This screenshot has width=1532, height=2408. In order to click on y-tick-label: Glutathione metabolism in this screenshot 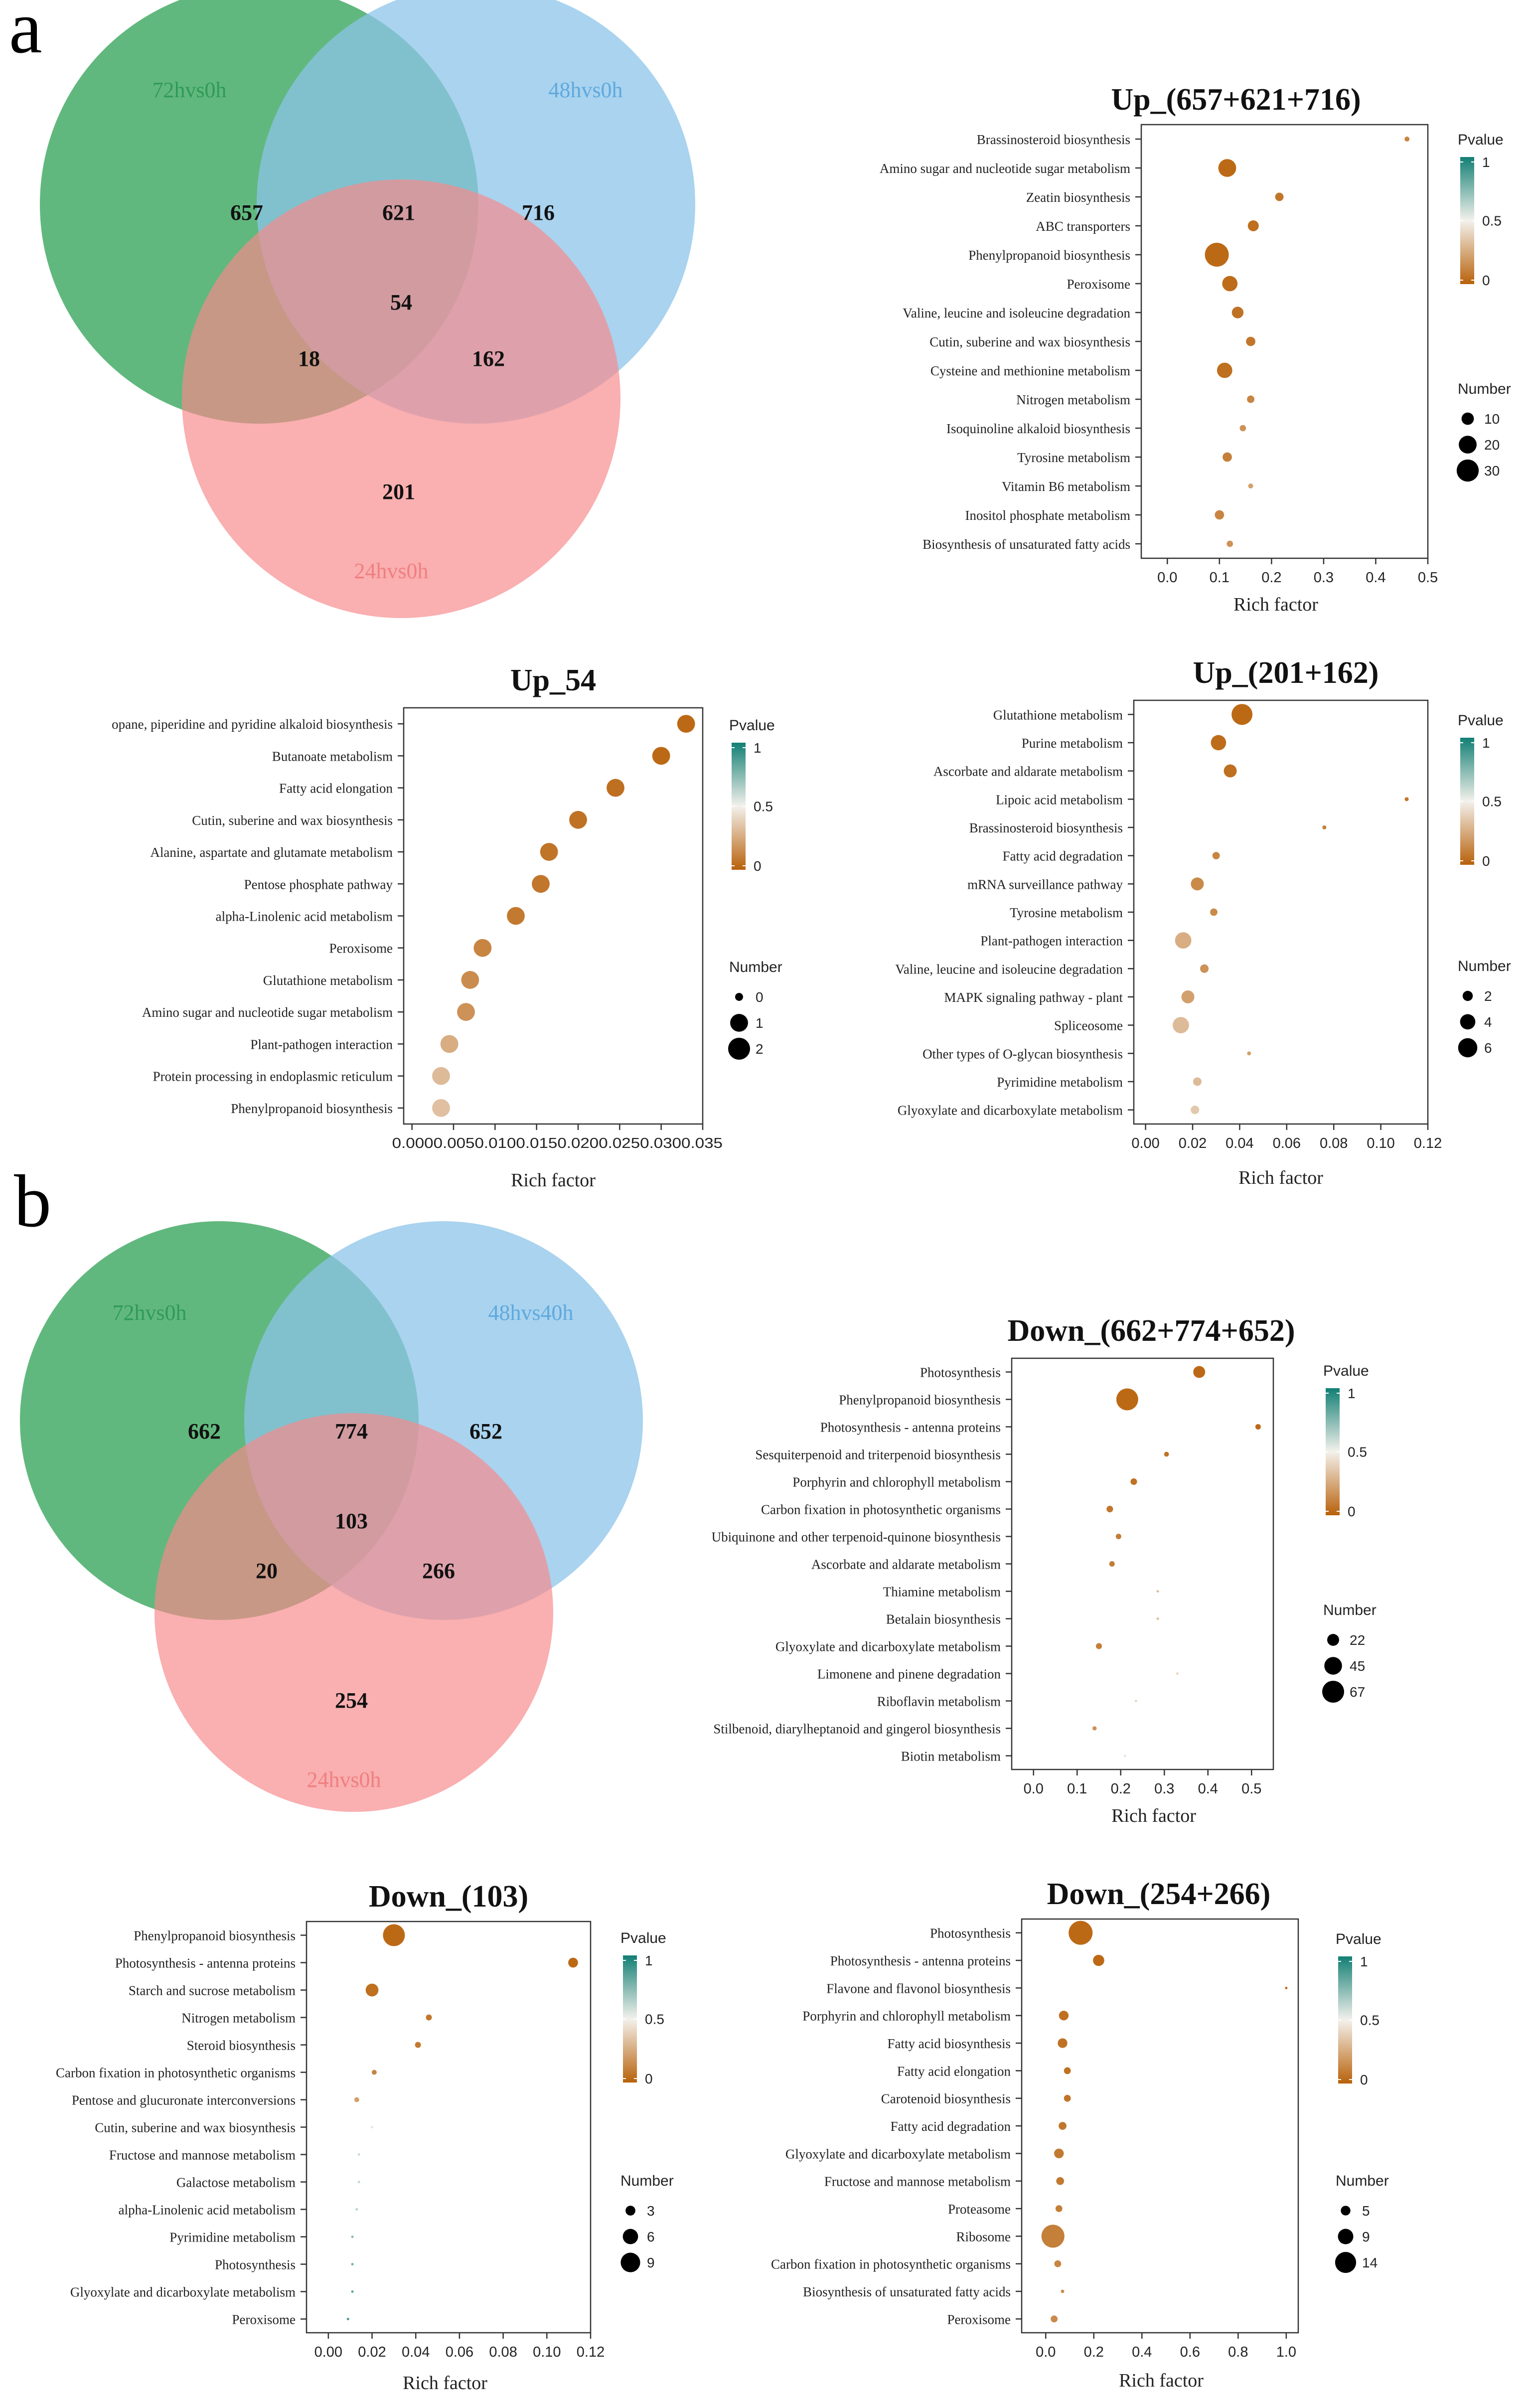, I will do `click(328, 980)`.